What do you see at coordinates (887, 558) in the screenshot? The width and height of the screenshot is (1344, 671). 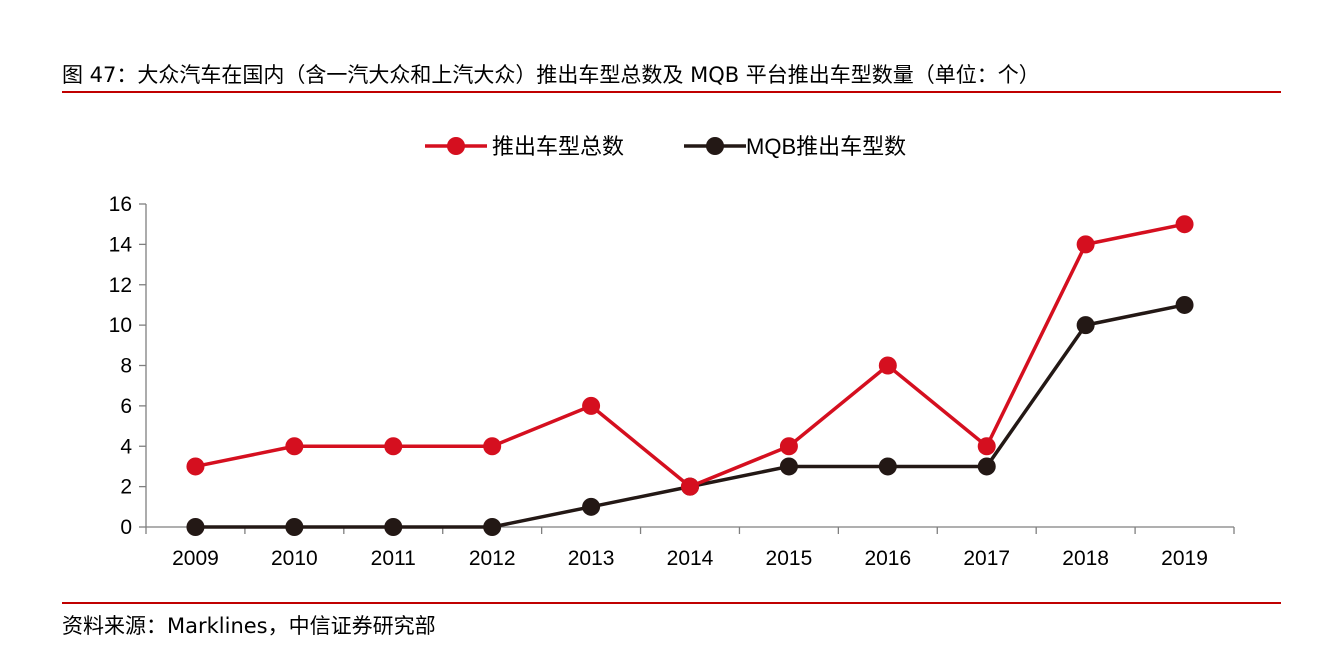 I see `x-tick-label: 2016` at bounding box center [887, 558].